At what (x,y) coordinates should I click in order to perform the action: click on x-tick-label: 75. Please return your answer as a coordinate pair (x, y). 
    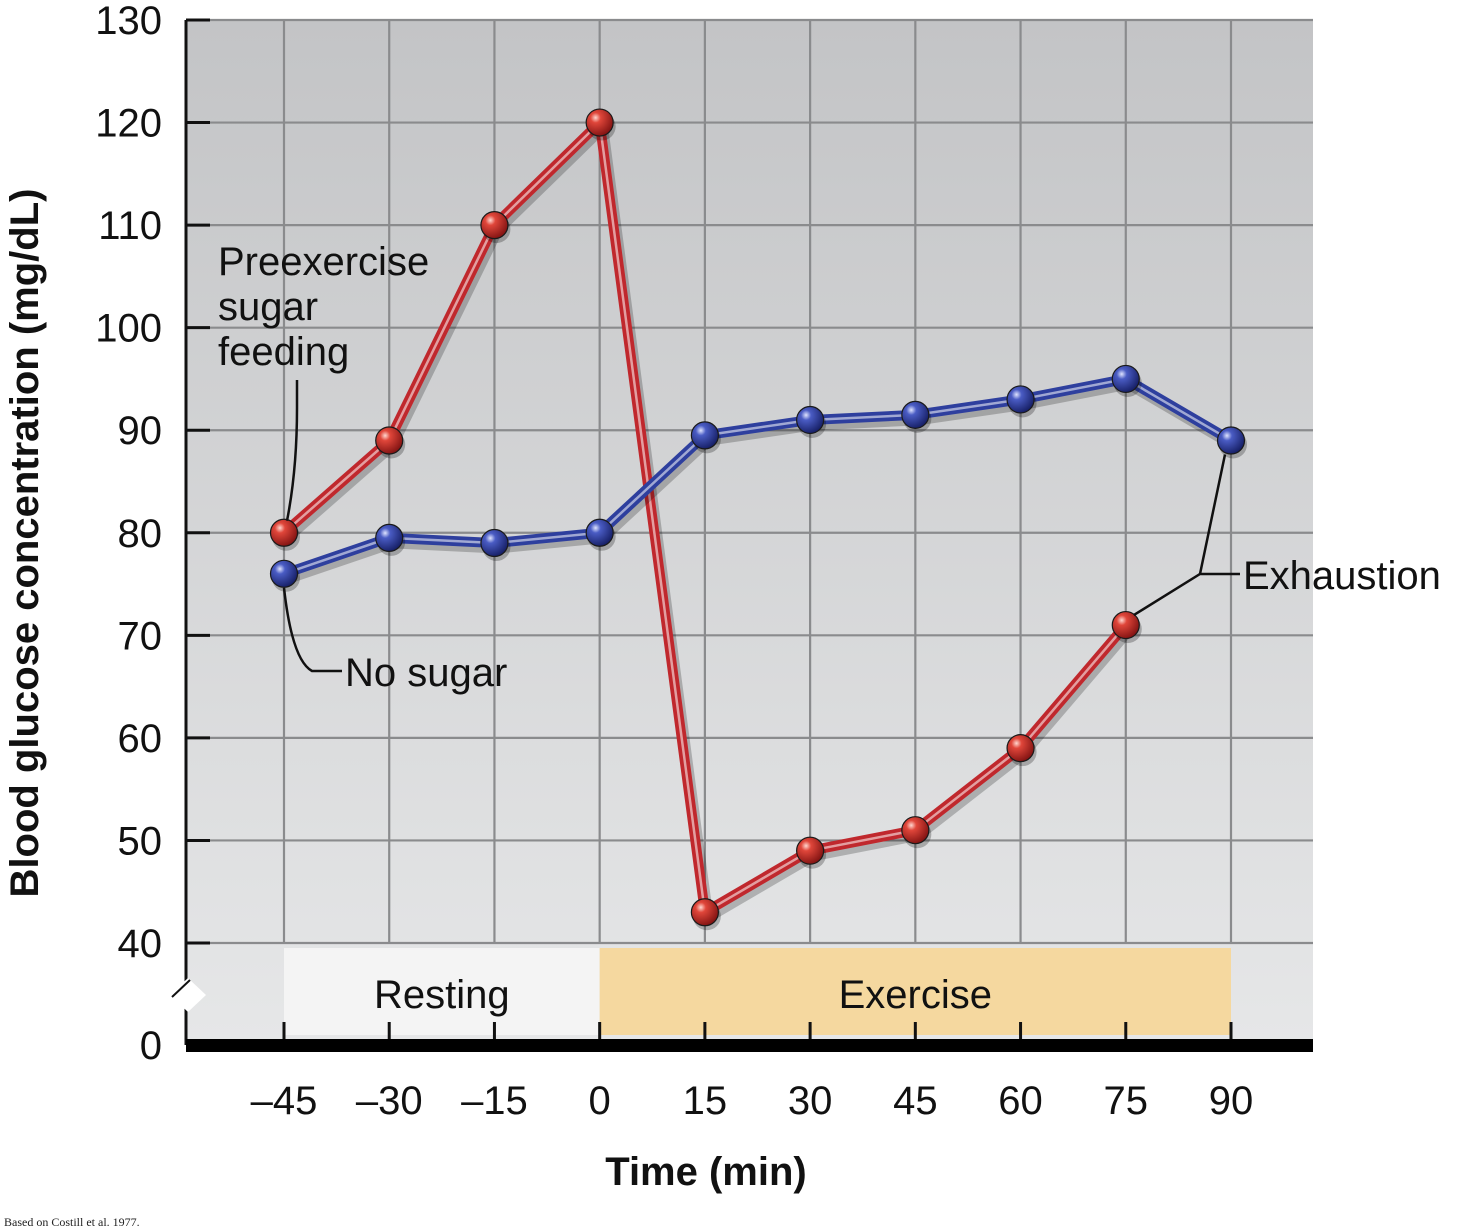
    Looking at the image, I should click on (1126, 1101).